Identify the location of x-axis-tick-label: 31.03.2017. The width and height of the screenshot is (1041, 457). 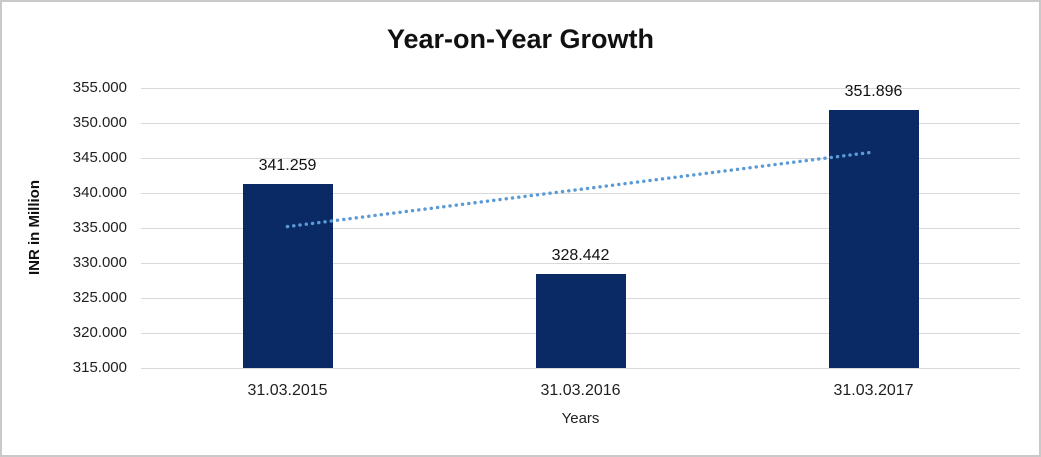
(873, 390).